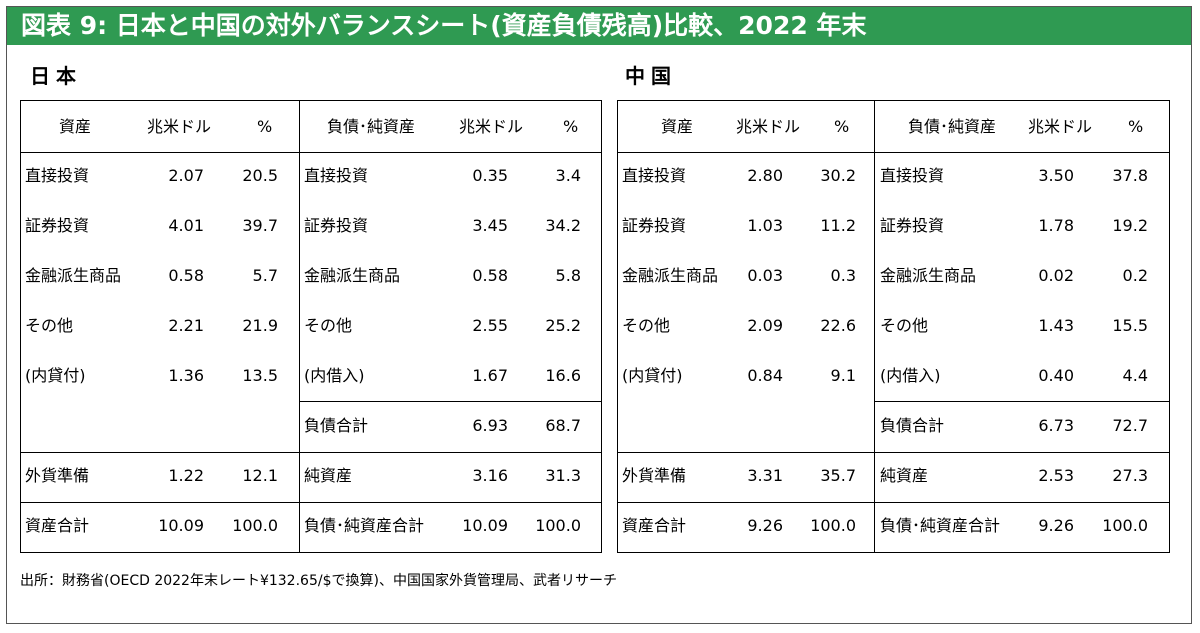  Describe the element at coordinates (260, 325) in the screenshot. I see `row-pct: 21.9` at that location.